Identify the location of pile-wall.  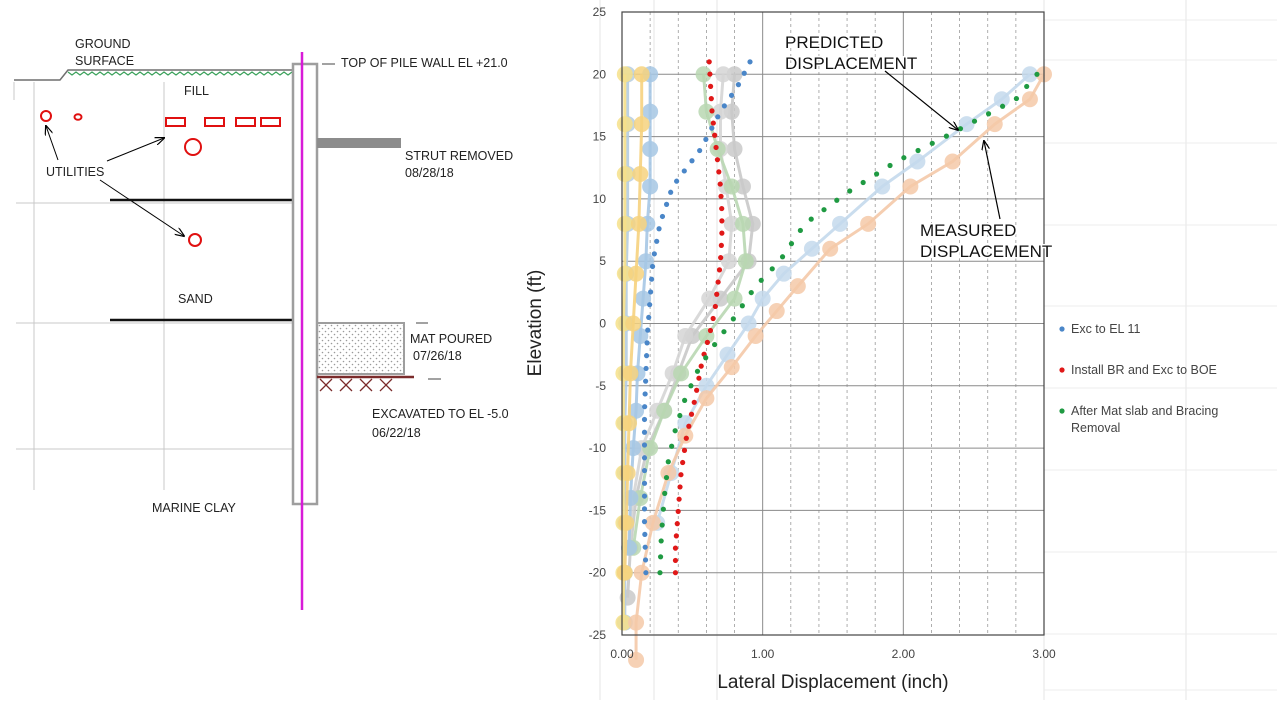
(305, 284).